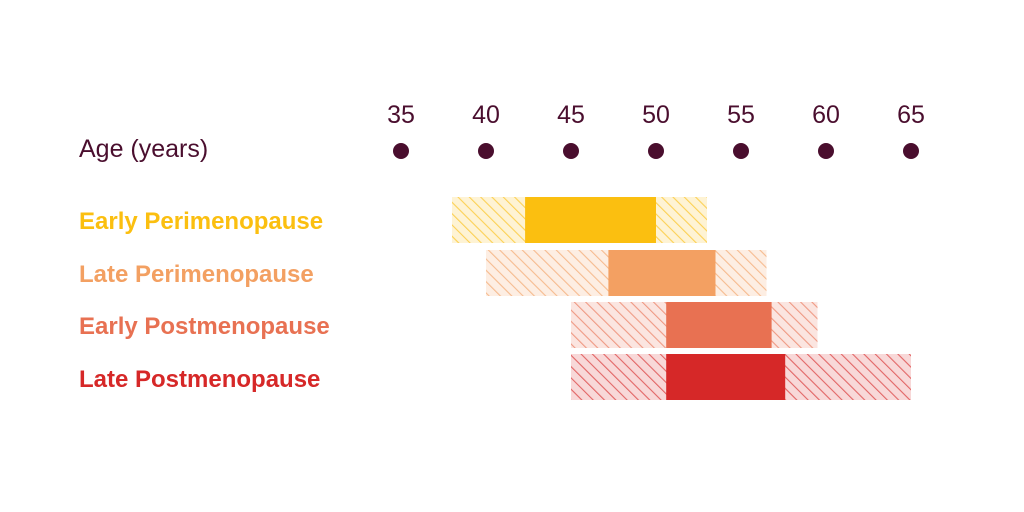 Image resolution: width=1024 pixels, height=512 pixels. What do you see at coordinates (204, 326) in the screenshot?
I see `label-early-postmenopause: Early Postmenopause` at bounding box center [204, 326].